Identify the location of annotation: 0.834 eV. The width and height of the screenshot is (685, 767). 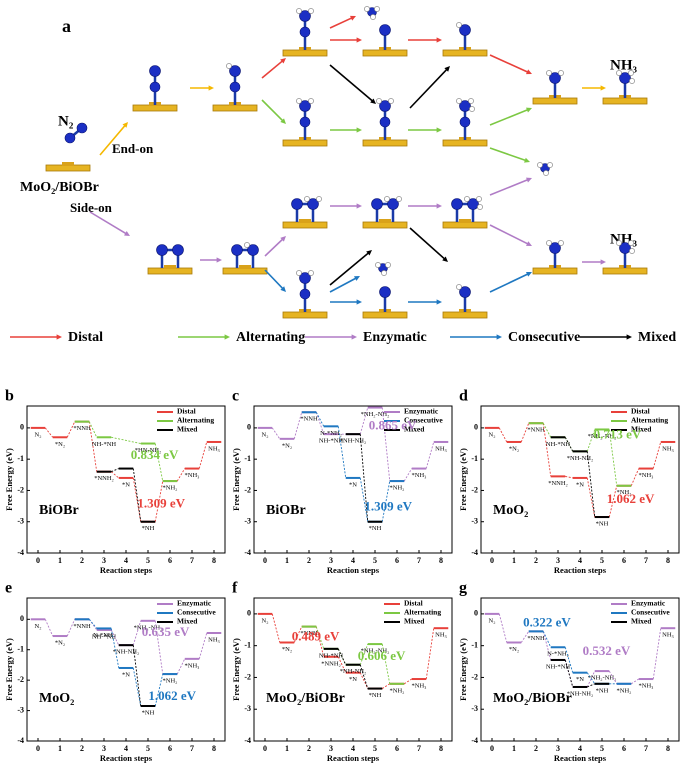
(155, 454).